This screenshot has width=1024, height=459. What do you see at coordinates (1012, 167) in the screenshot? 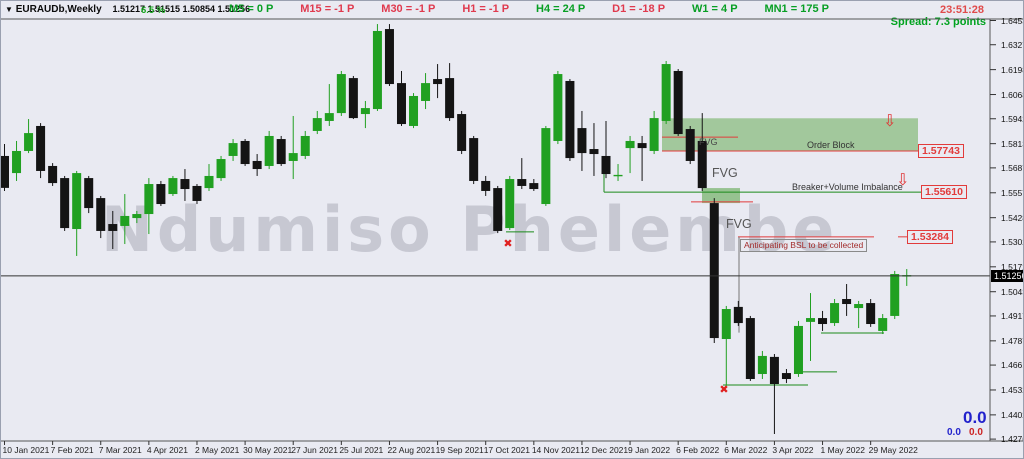
I see `y-axis-tick-label: 1.56870` at bounding box center [1012, 167].